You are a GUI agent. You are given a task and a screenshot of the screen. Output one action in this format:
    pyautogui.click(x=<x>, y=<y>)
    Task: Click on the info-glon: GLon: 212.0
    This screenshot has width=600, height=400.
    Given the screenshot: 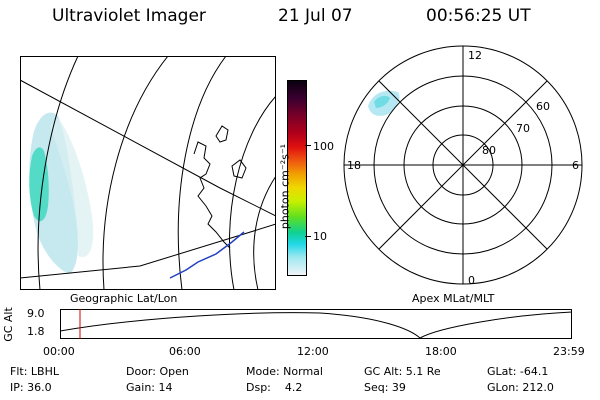 What is the action you would take?
    pyautogui.click(x=520, y=387)
    